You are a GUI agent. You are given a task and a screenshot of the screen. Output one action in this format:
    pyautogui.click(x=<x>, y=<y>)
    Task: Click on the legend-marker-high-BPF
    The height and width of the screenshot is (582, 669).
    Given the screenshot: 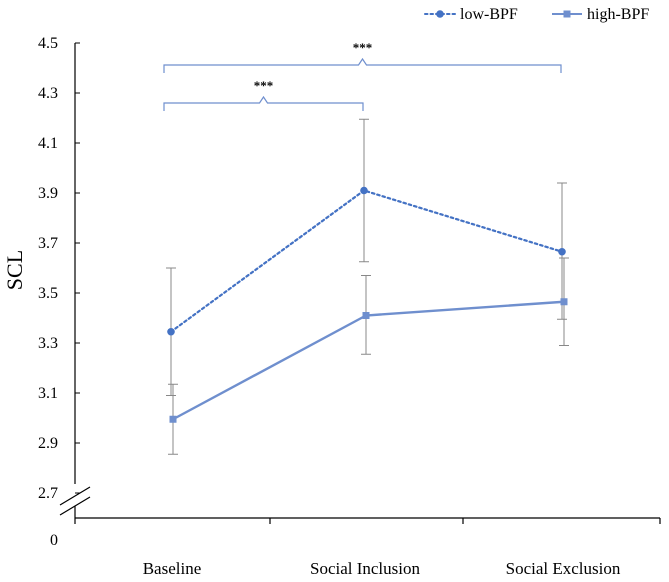 What is the action you would take?
    pyautogui.click(x=567, y=14)
    